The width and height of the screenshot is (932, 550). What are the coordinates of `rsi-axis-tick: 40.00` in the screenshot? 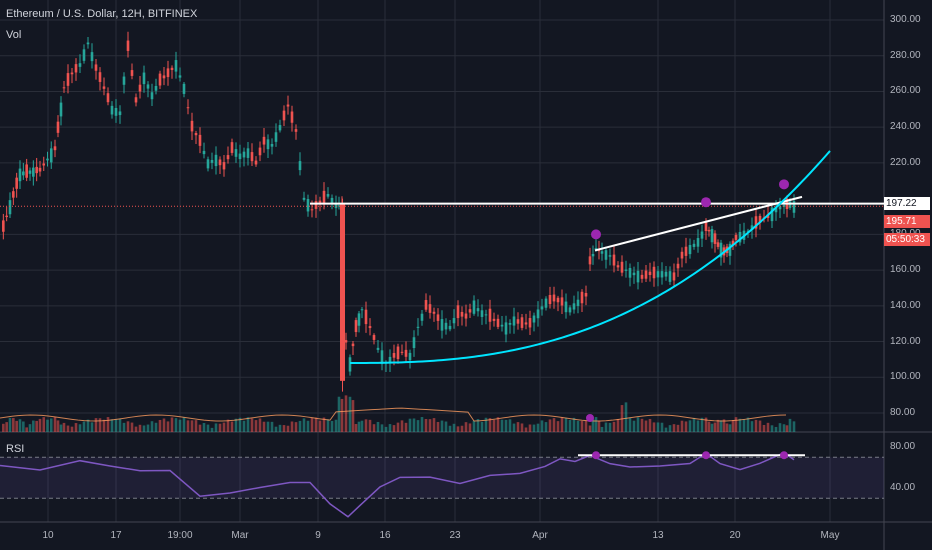 It's located at (903, 487).